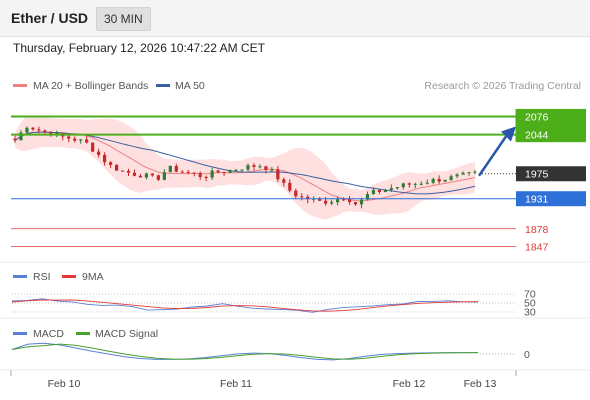 The height and width of the screenshot is (400, 590). I want to click on rsi-line, so click(245, 305).